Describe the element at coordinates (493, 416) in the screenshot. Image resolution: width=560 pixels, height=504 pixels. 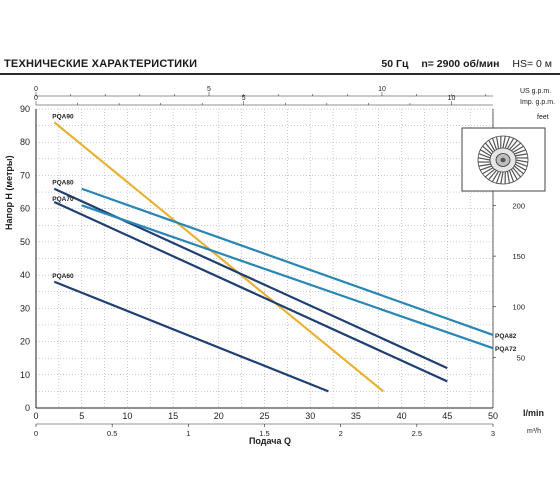
I see `x-tick-label: 50` at that location.